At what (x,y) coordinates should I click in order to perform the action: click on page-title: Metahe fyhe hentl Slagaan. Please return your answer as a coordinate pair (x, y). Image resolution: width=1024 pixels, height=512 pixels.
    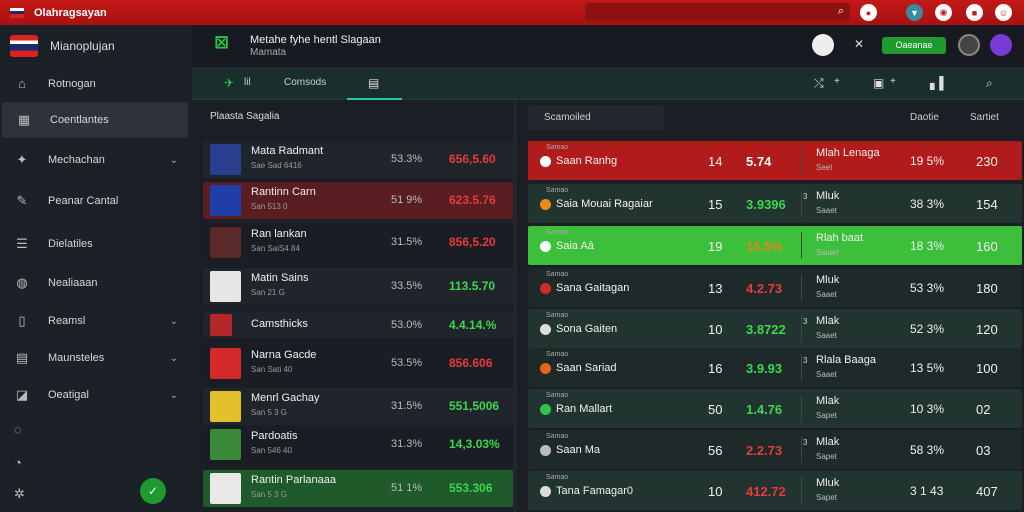
    Looking at the image, I should click on (315, 40).